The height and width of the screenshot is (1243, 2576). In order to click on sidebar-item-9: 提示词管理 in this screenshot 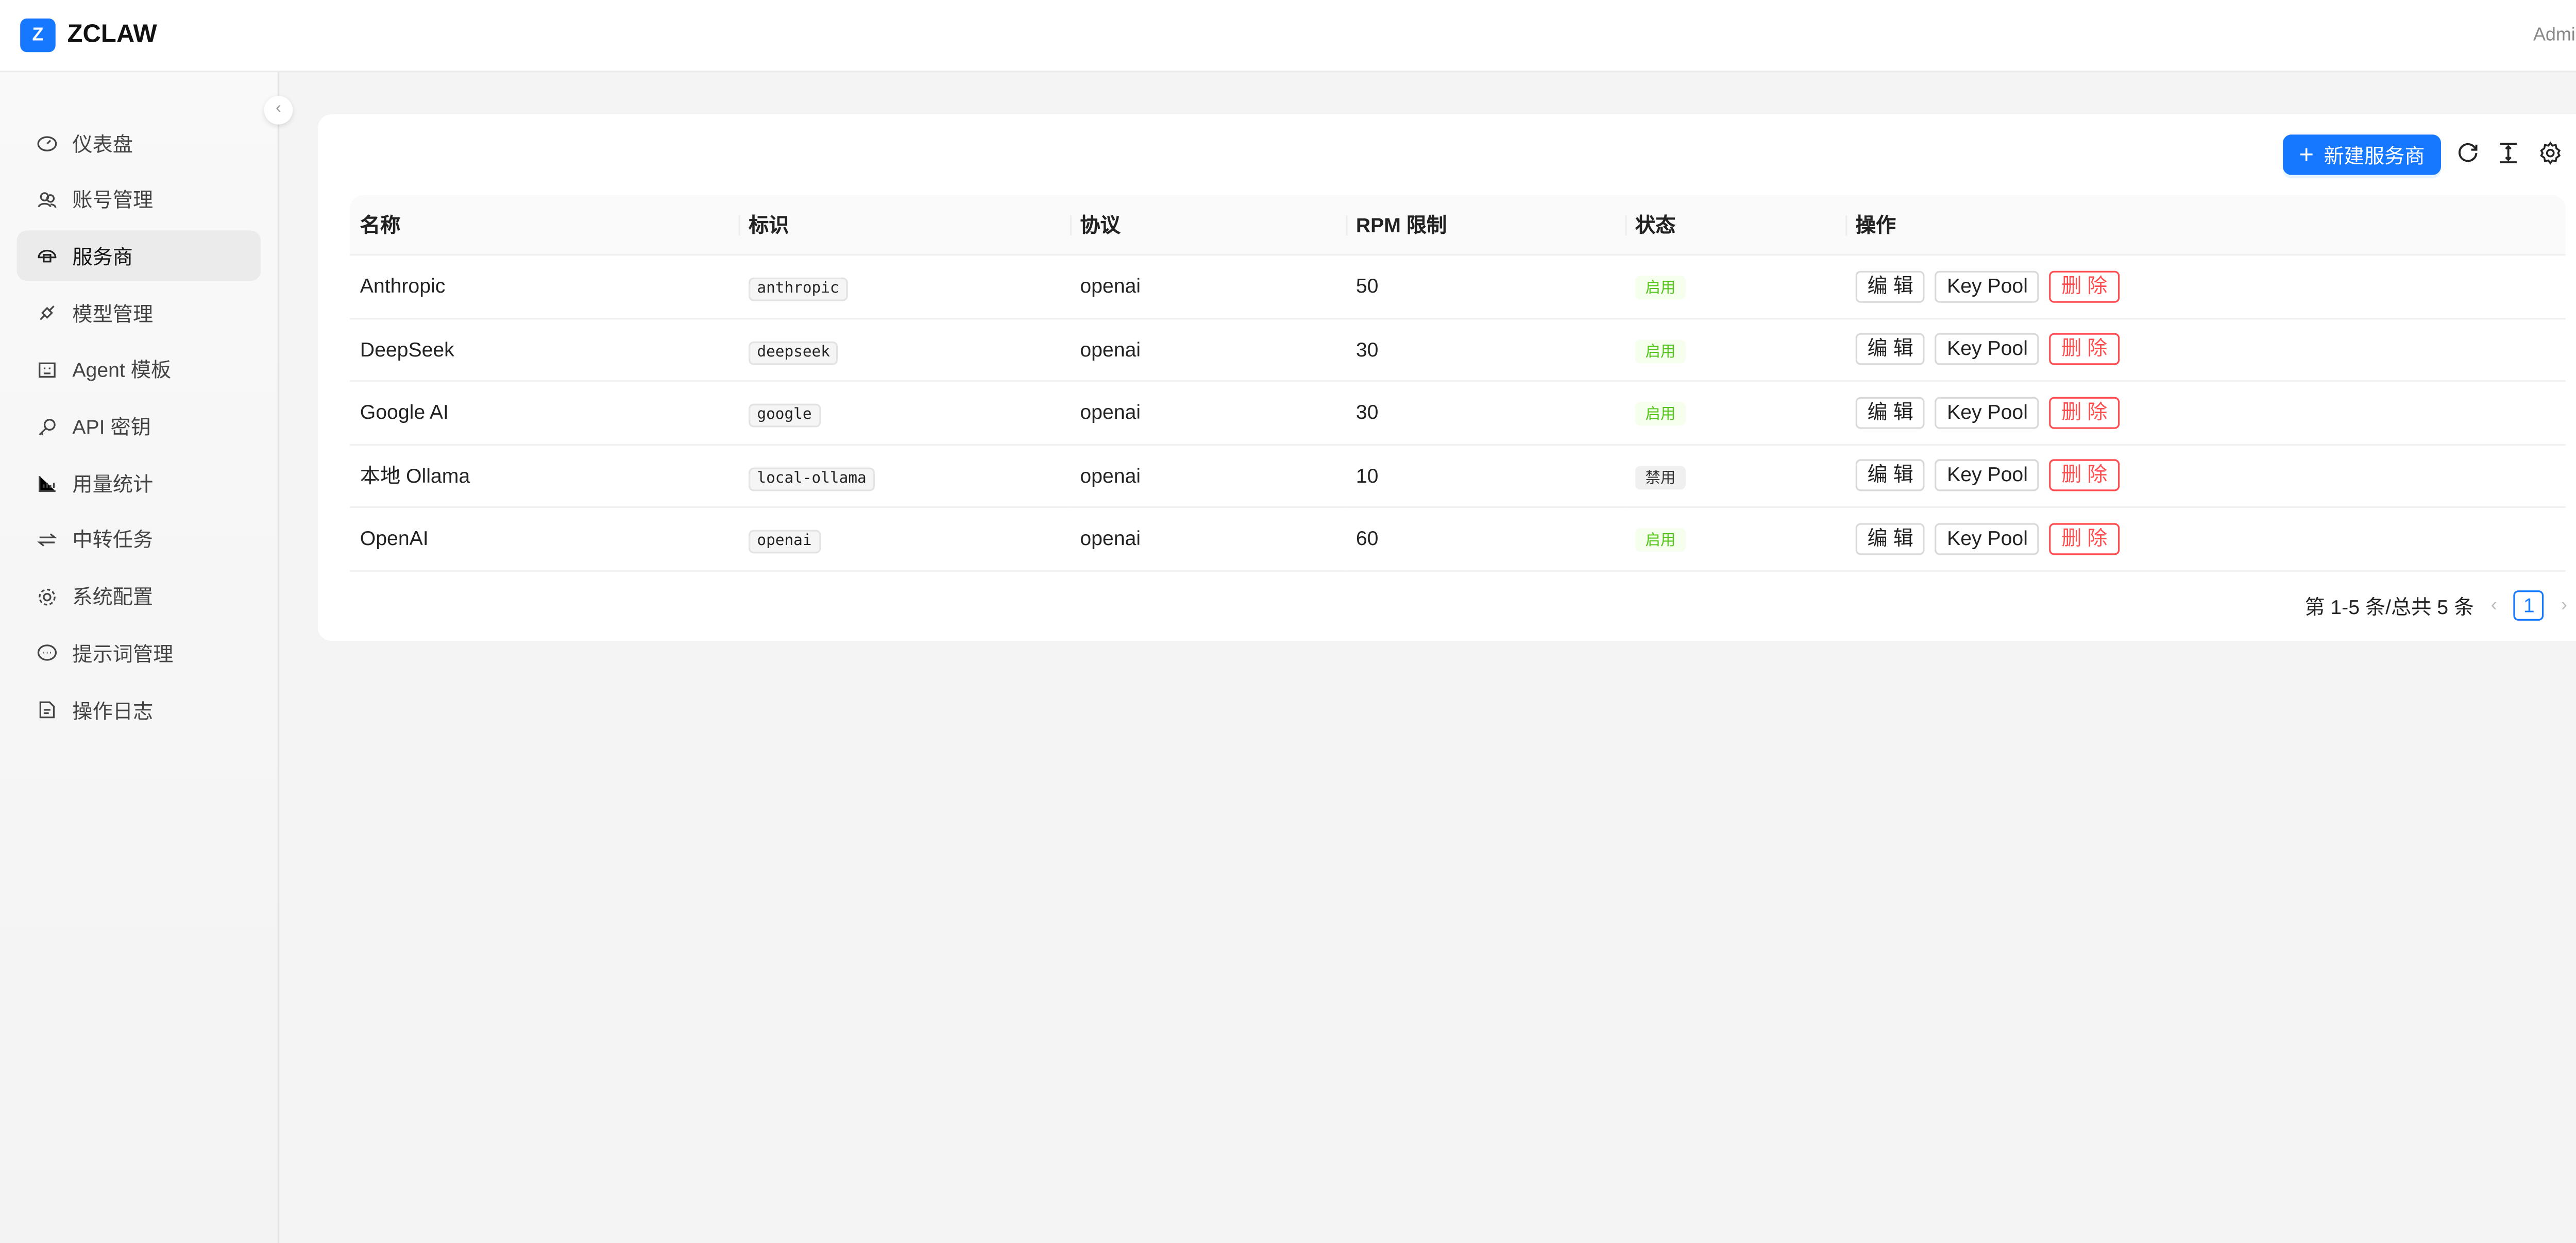, I will do `click(139, 653)`.